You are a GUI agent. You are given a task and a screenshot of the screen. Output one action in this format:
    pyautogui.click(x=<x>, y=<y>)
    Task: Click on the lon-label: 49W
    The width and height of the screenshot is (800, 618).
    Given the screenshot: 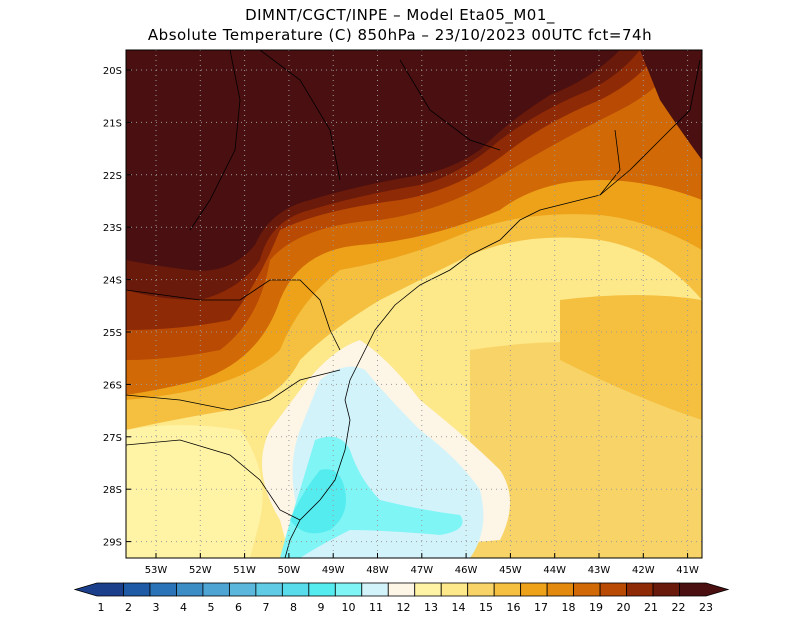 What is the action you would take?
    pyautogui.click(x=333, y=570)
    